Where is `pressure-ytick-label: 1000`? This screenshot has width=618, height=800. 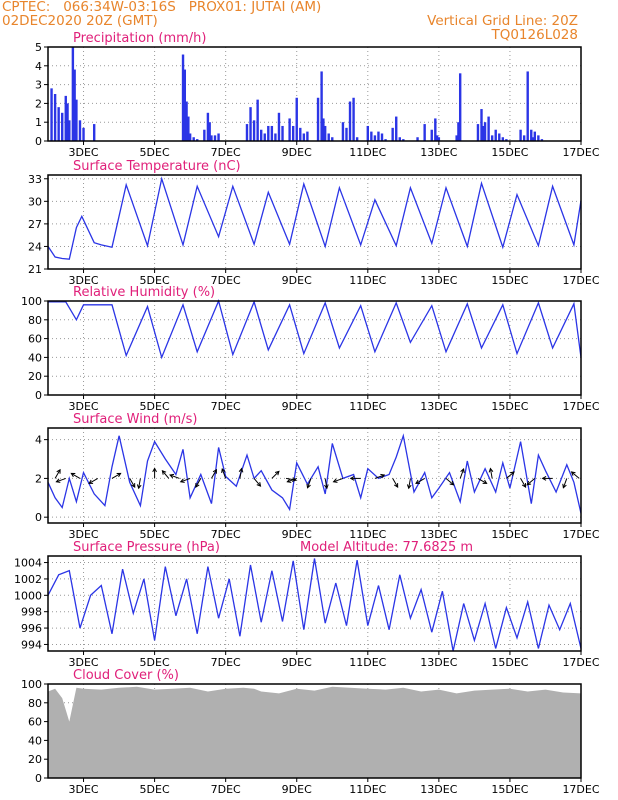 pressure-ytick-label: 1000 is located at coordinates (28, 595).